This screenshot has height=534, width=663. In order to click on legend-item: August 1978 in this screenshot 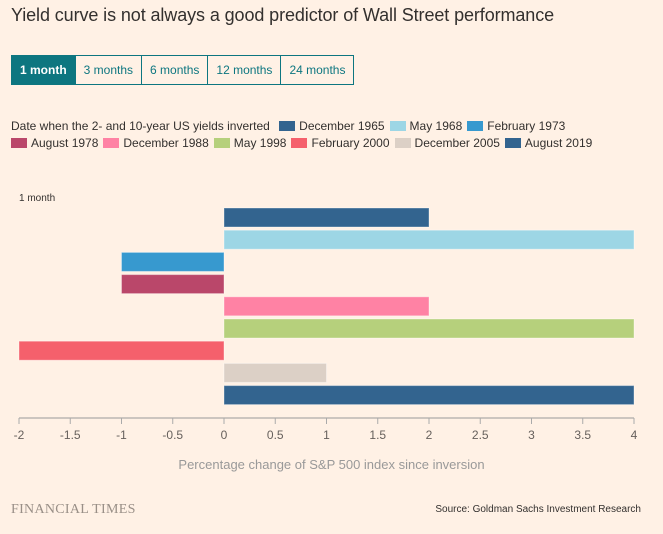, I will do `click(54, 143)`.